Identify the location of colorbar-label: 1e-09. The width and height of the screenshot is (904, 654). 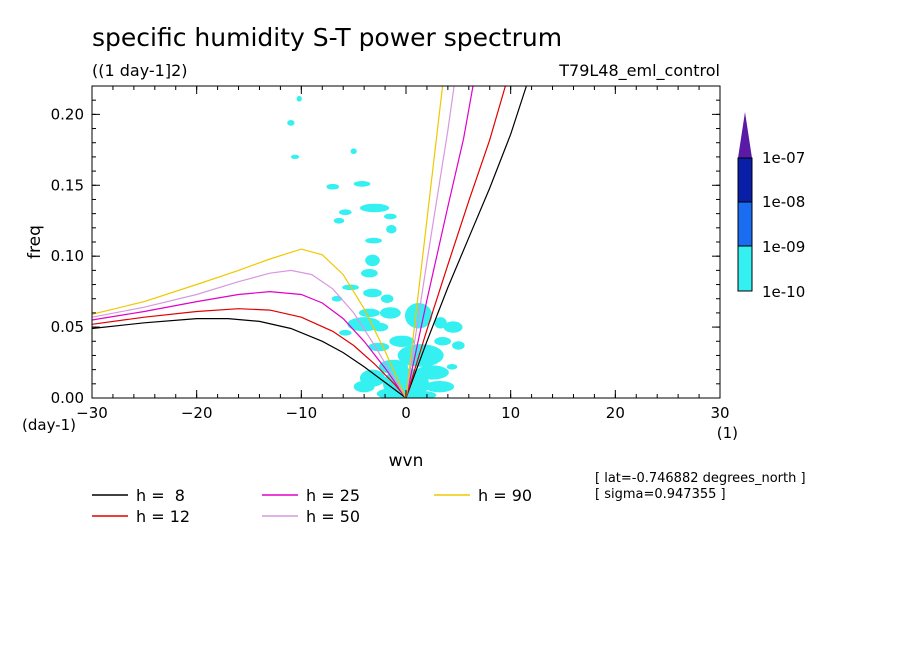
(783, 247).